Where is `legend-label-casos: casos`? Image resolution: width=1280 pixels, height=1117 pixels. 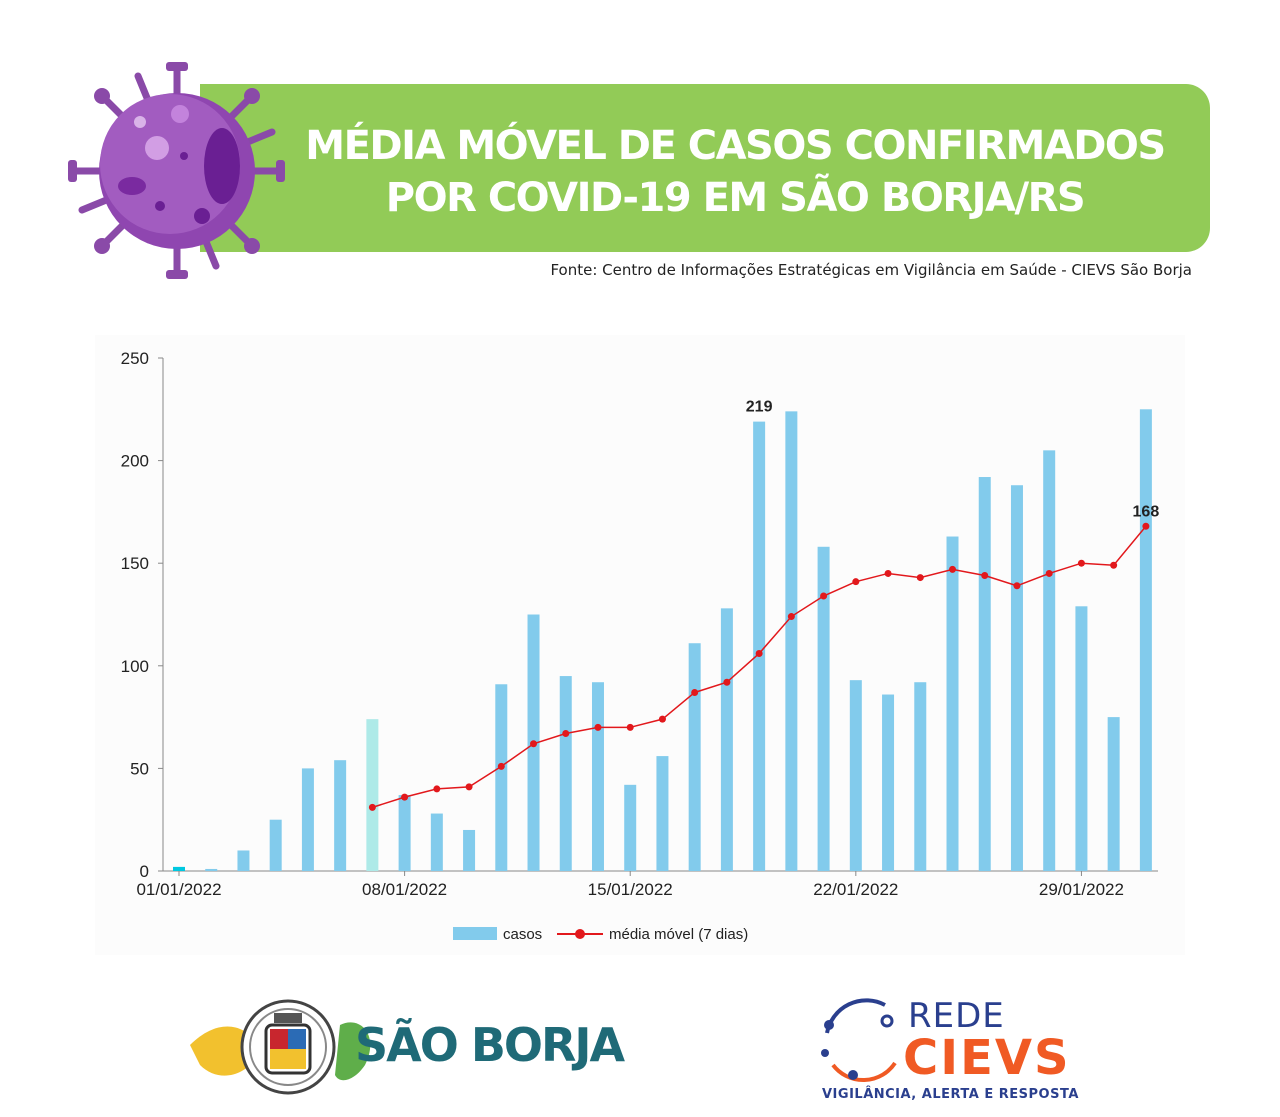
legend-label-casos: casos is located at coordinates (522, 934).